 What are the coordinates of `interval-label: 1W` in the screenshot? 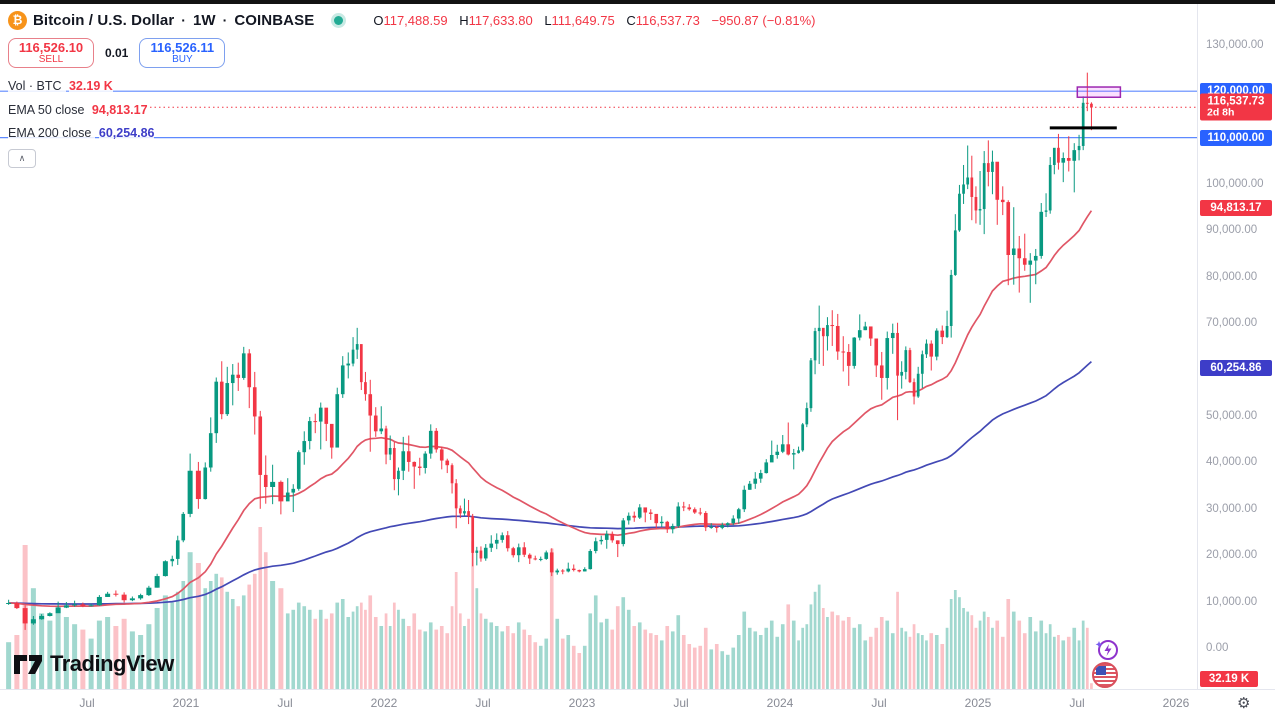 It's located at (204, 20).